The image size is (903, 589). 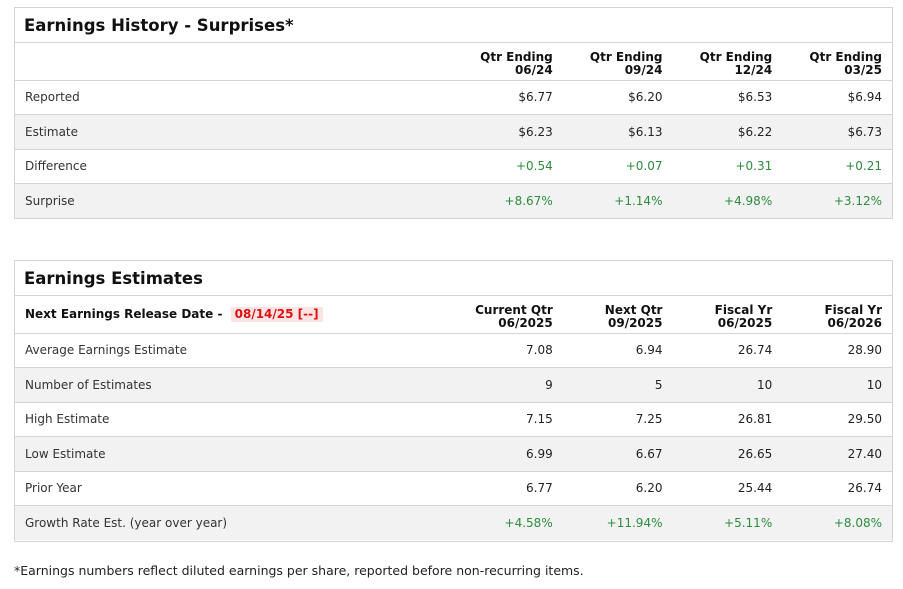 I want to click on cell-value: +1.14%, so click(x=617, y=200).